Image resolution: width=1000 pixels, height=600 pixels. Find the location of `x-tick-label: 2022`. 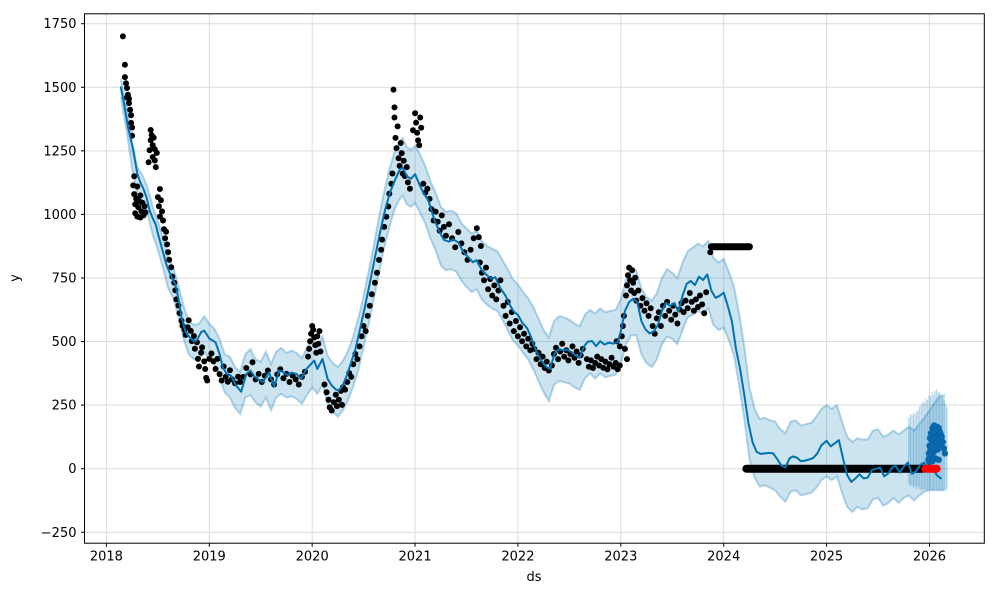

x-tick-label: 2022 is located at coordinates (517, 557).